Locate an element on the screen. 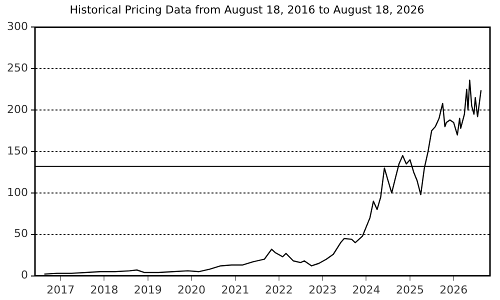  chart-title: Historical Pricing Data from August 18, 2016 to August 18, 2026 is located at coordinates (247, 9).